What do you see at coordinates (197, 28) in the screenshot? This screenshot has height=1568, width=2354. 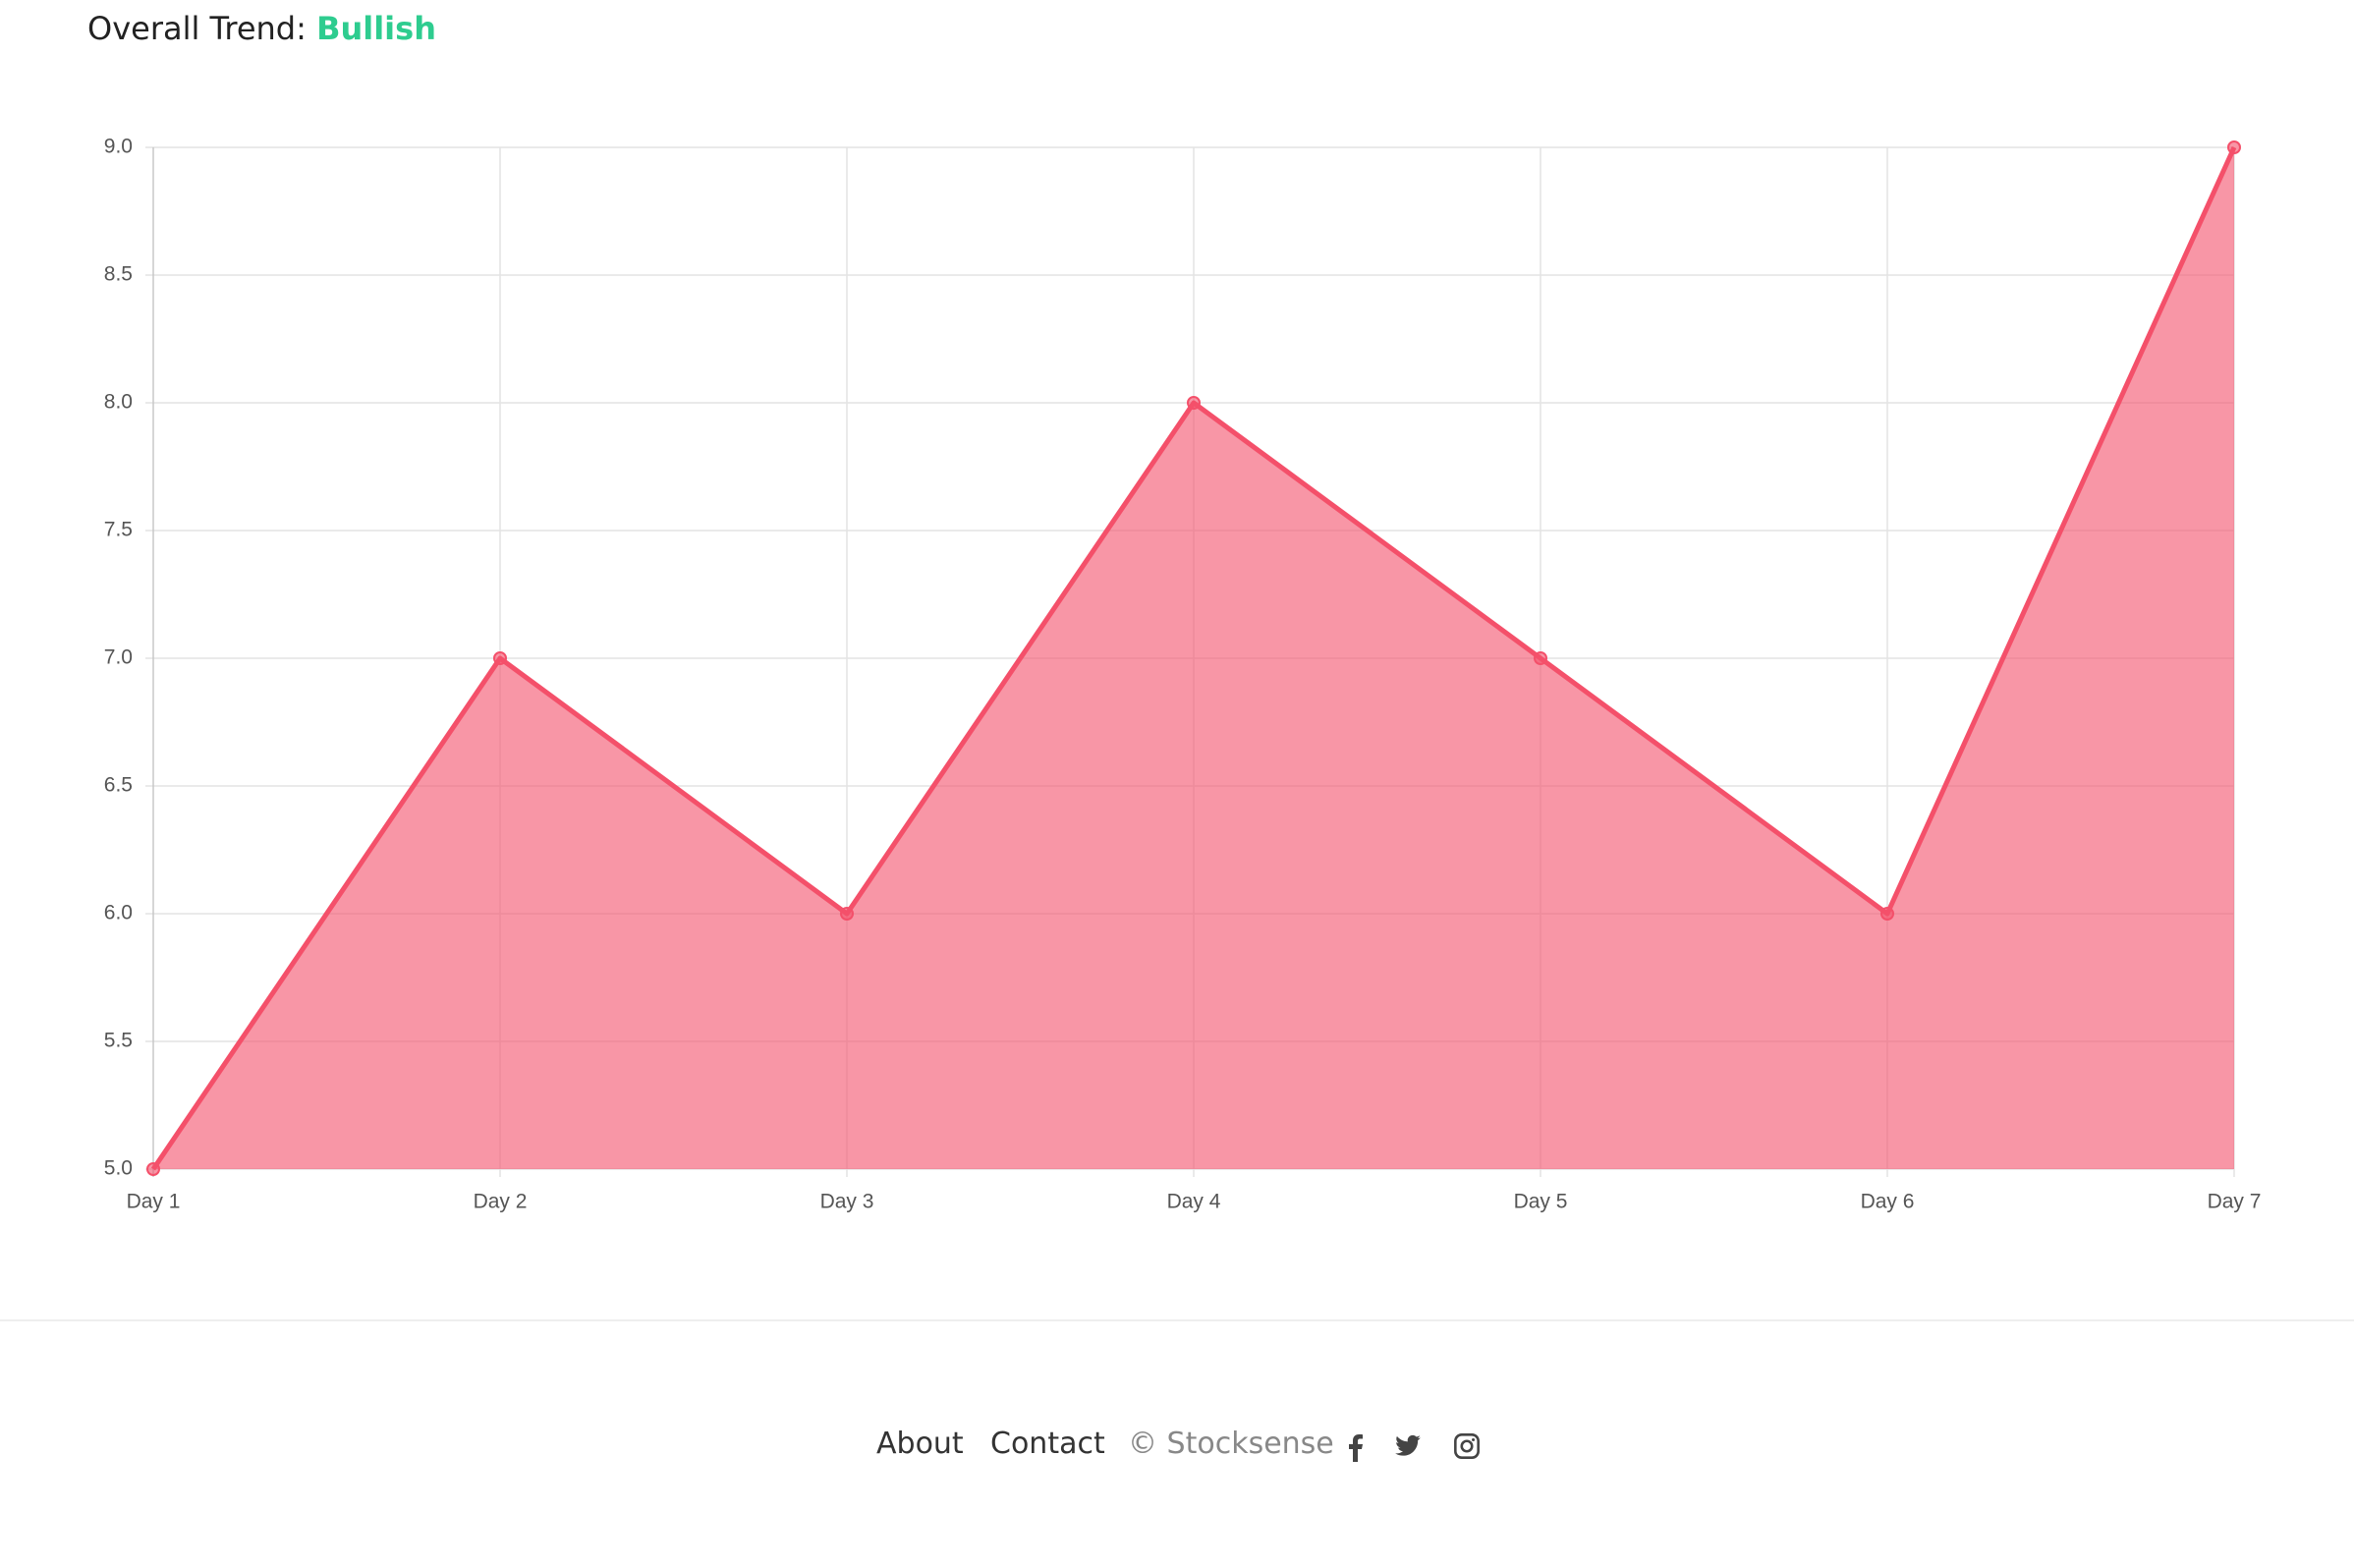 I see `trend-label: Overall Trend:` at bounding box center [197, 28].